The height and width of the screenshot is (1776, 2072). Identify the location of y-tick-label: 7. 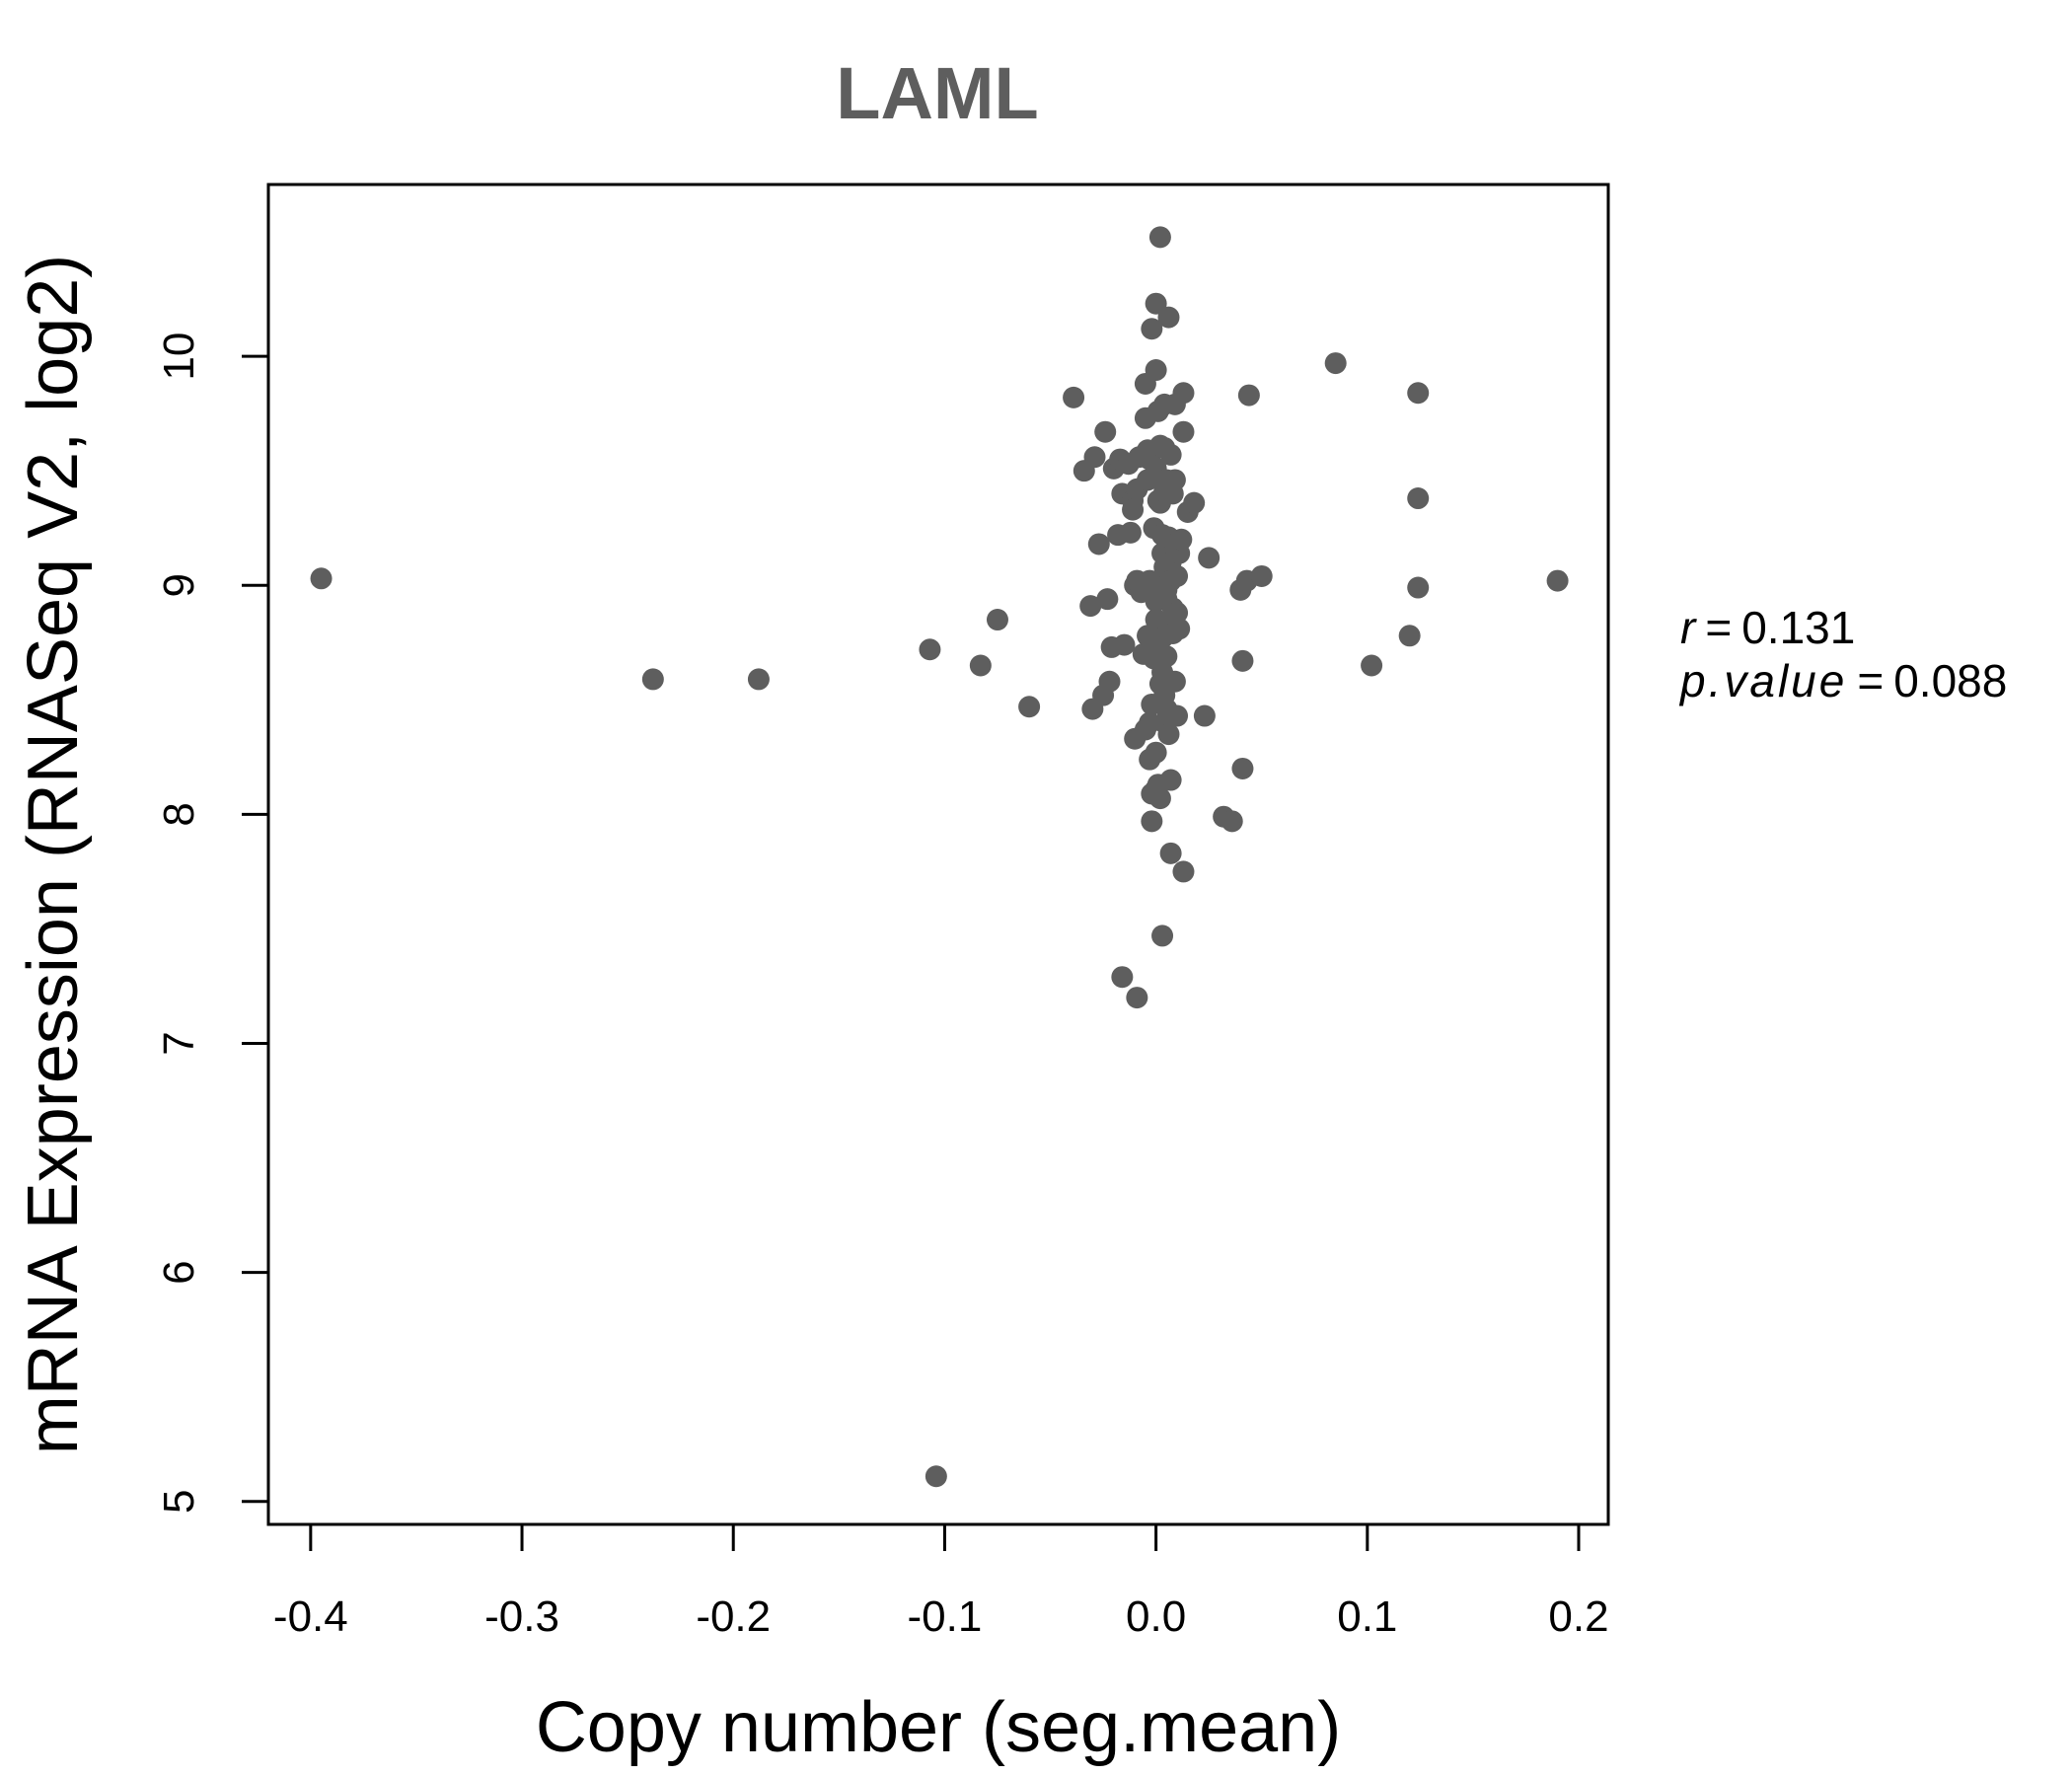
(179, 1043).